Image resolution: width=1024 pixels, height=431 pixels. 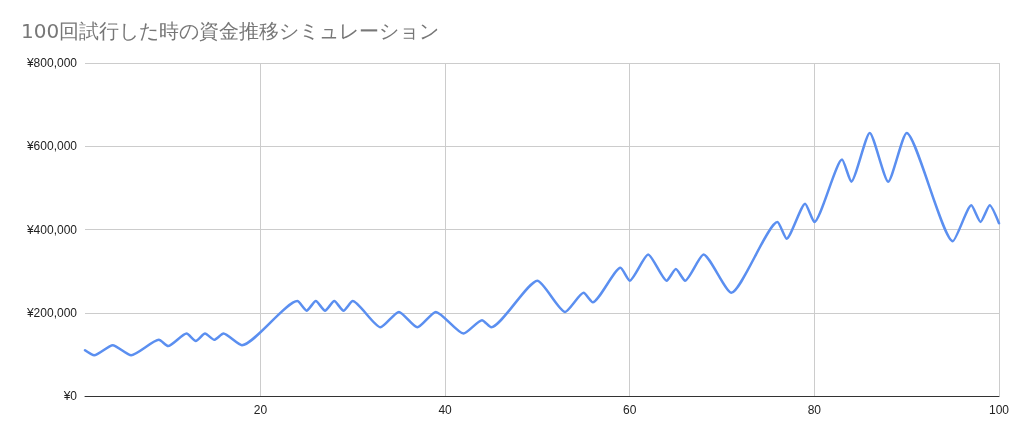 What do you see at coordinates (51, 63) in the screenshot?
I see `y-tick-label: ¥800,000` at bounding box center [51, 63].